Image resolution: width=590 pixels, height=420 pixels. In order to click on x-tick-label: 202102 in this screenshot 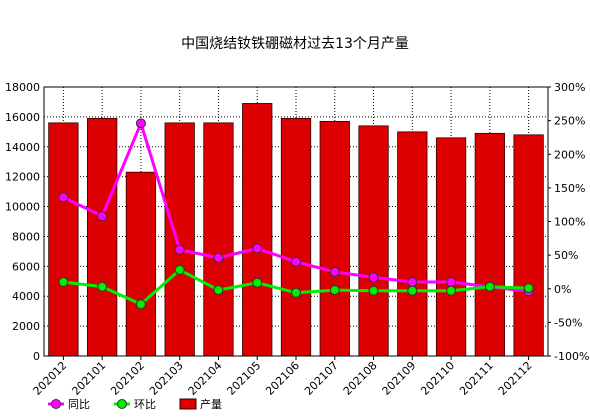, I will do `click(127, 378)`.